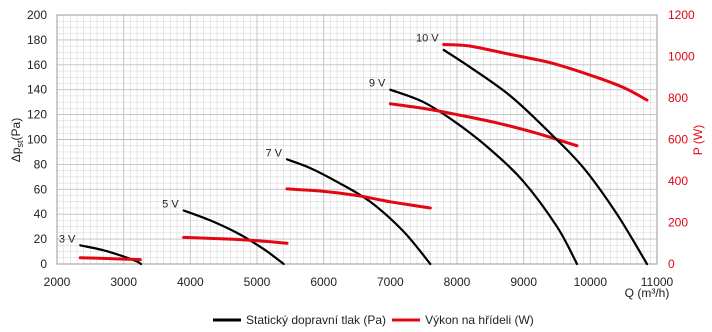 The height and width of the screenshot is (332, 712). What do you see at coordinates (545, 72) in the screenshot?
I see `power-line-10v` at bounding box center [545, 72].